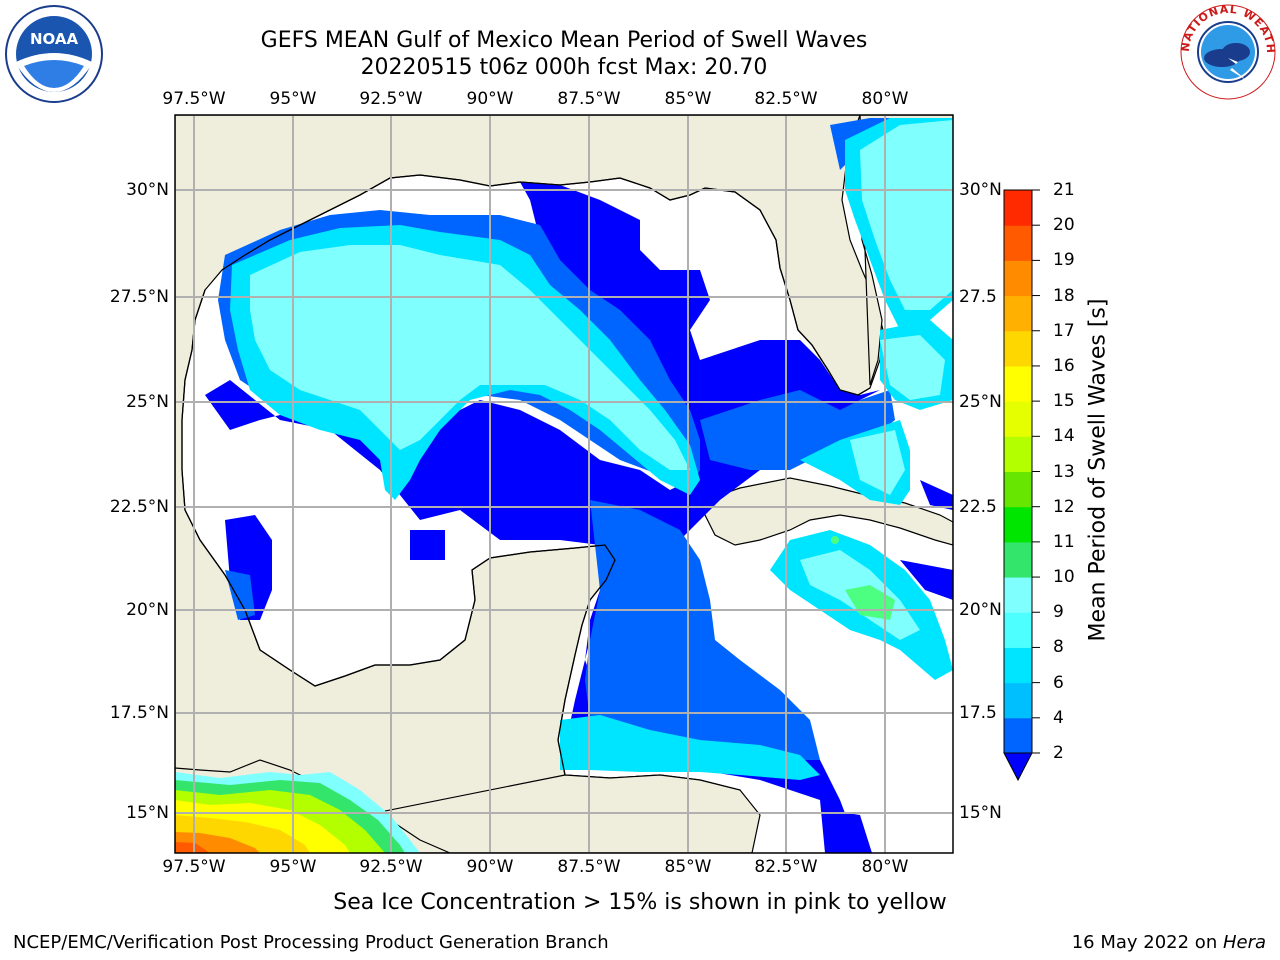  Describe the element at coordinates (391, 99) in the screenshot. I see `lon-label-top: 92.5°W` at that location.